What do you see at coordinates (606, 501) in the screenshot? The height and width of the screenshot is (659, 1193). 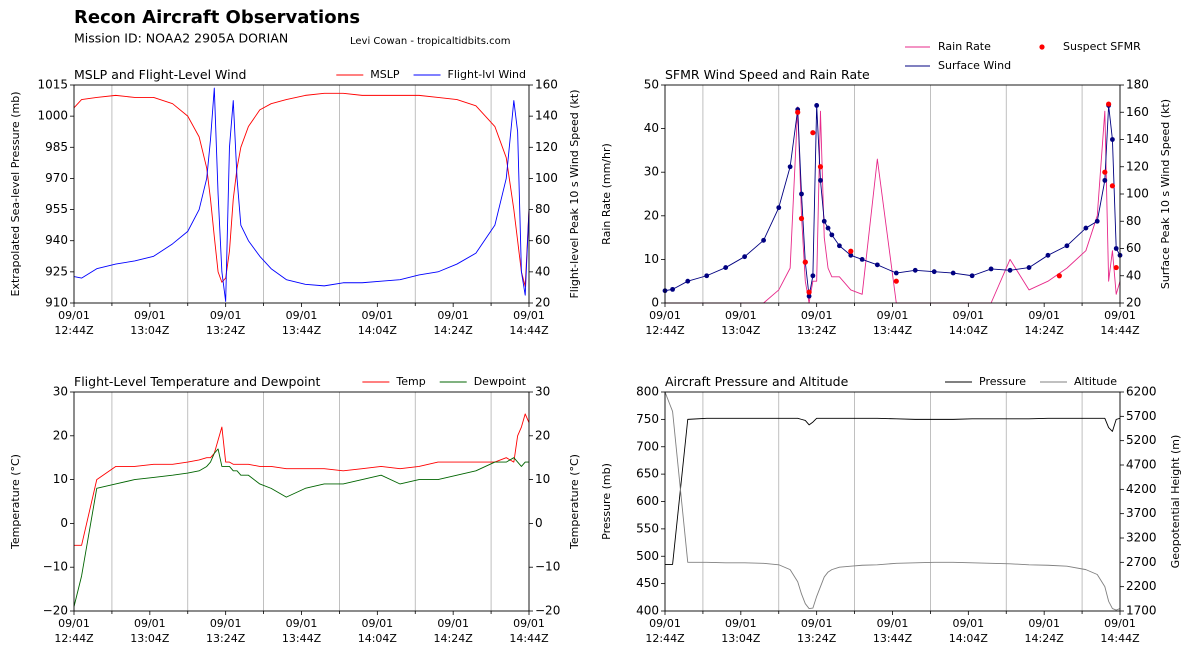 I see `y-axis-label: Pressure (mb)` at bounding box center [606, 501].